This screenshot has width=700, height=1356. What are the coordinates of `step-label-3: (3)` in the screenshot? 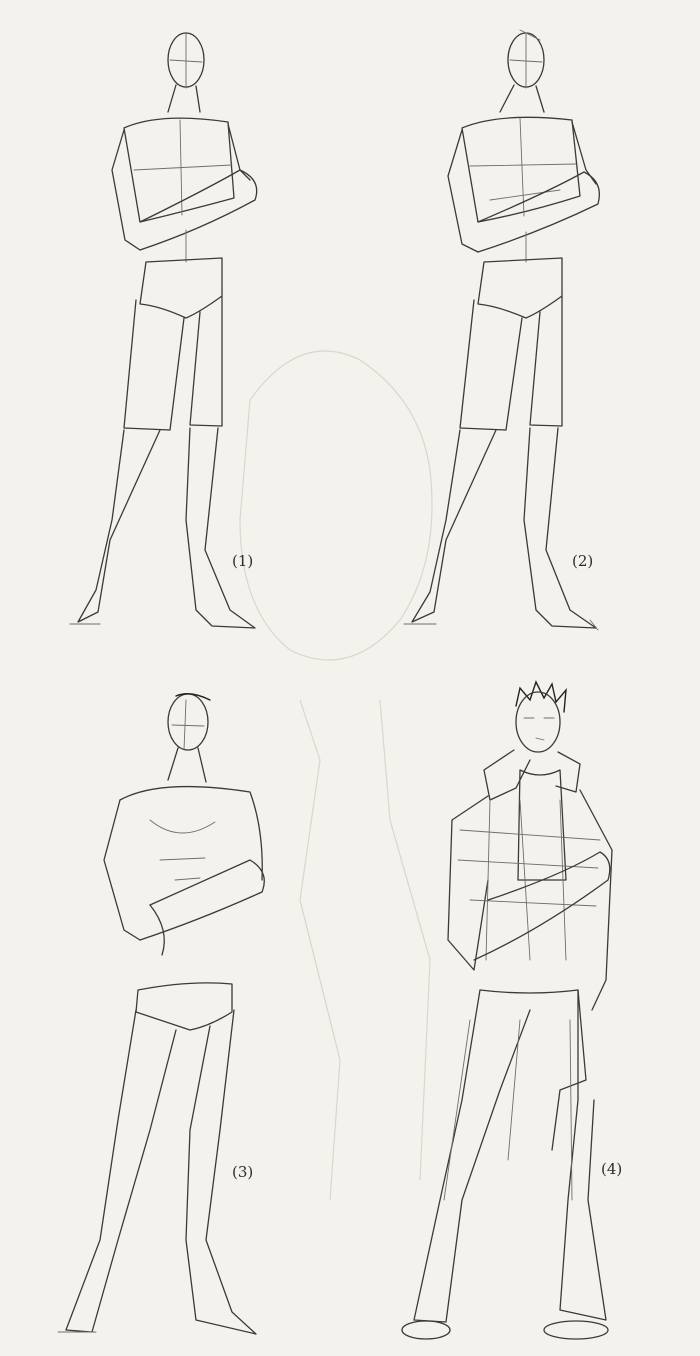 It's located at (243, 1172).